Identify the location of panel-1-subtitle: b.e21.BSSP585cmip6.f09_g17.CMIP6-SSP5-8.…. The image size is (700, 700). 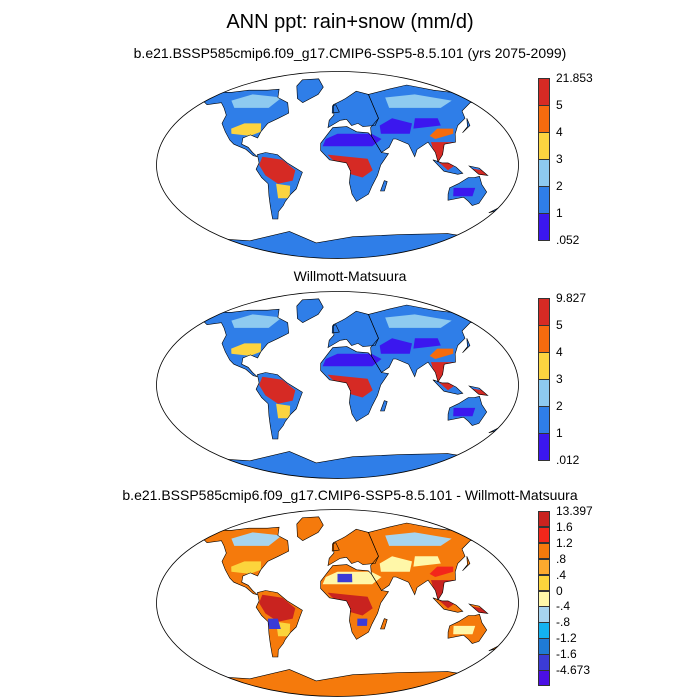
(350, 53).